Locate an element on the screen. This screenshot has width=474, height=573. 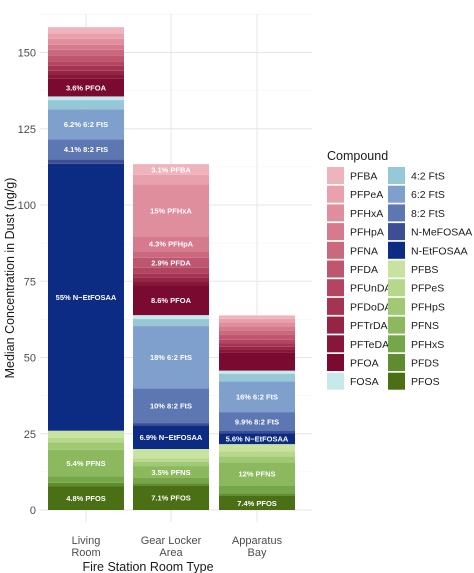
bar-annotation: 7.1% PFOS is located at coordinates (171, 498).